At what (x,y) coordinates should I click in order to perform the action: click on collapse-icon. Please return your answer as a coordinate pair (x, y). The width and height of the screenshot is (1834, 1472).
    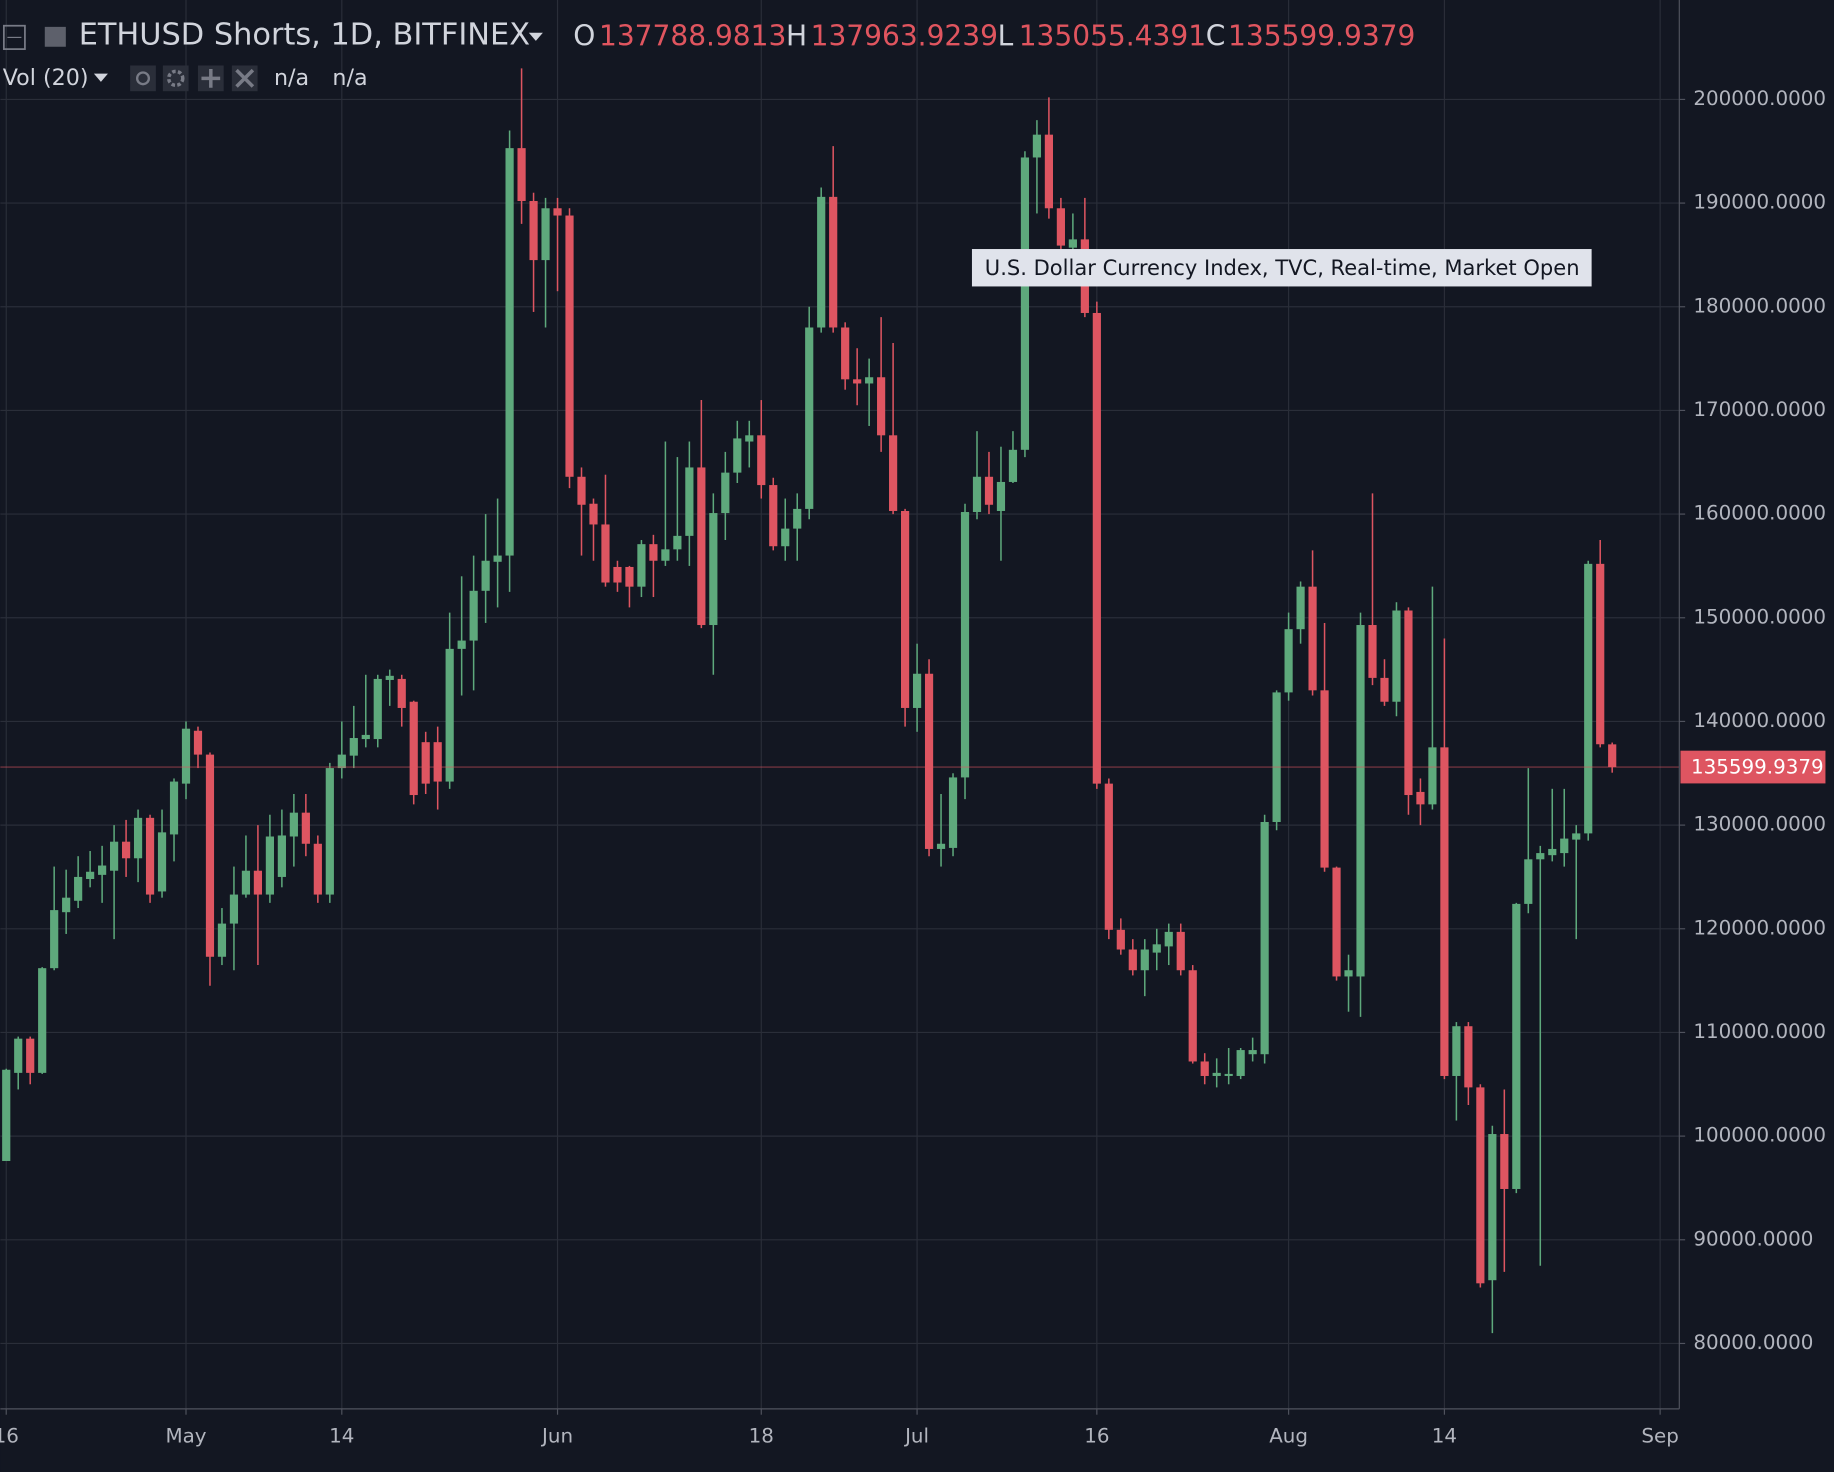
    Looking at the image, I should click on (14, 37).